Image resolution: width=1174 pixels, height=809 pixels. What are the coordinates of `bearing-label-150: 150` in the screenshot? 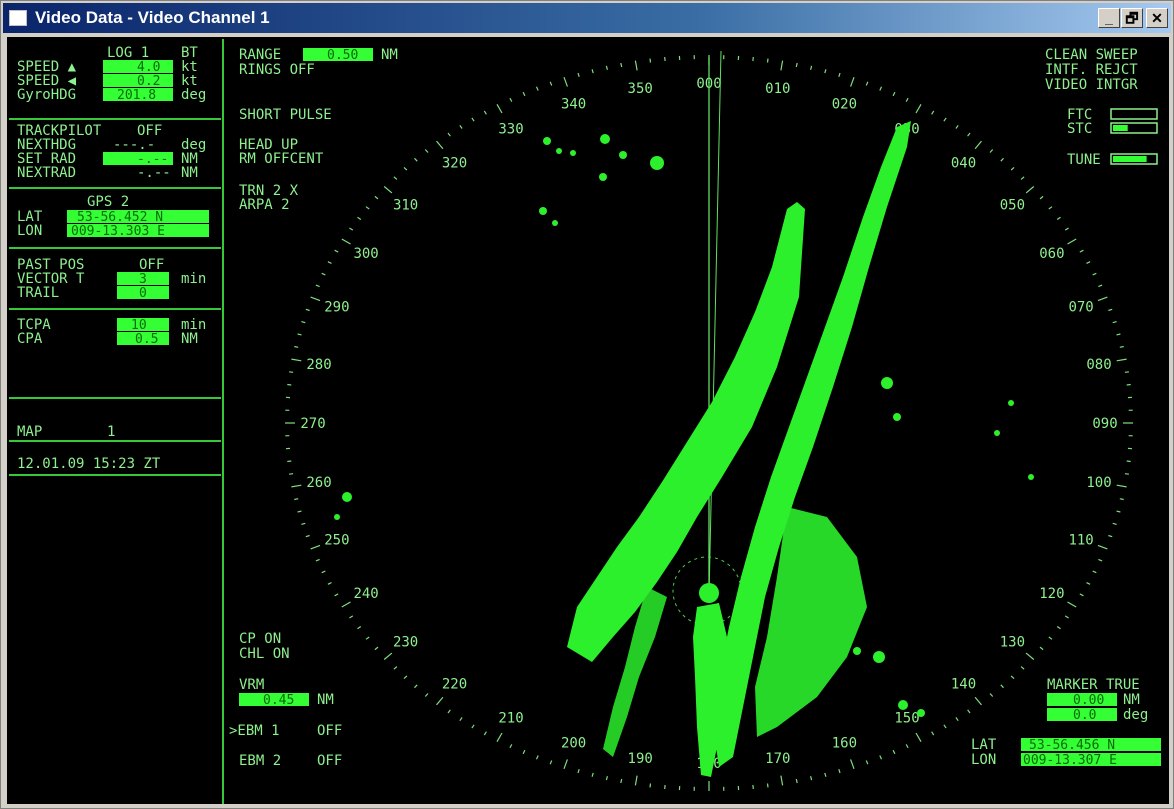 It's located at (906, 718).